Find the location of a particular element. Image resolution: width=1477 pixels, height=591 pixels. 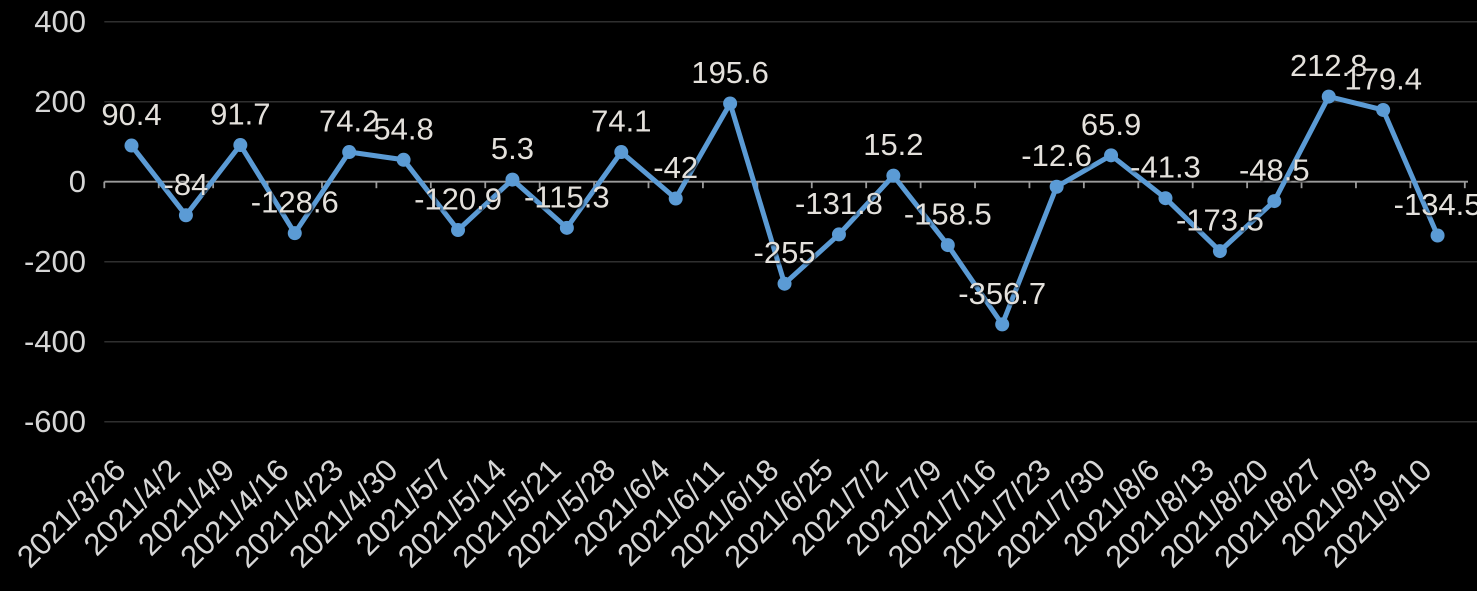

y-axis-label: -400 is located at coordinates (55, 341).